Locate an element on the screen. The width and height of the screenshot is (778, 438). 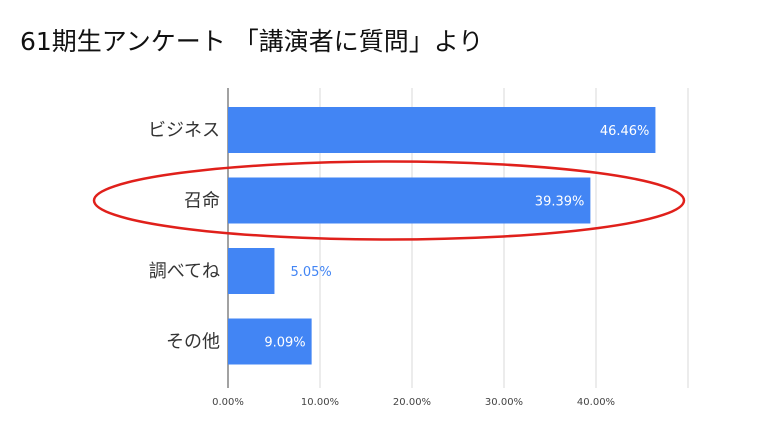
category-label: ビジネス is located at coordinates (184, 130).